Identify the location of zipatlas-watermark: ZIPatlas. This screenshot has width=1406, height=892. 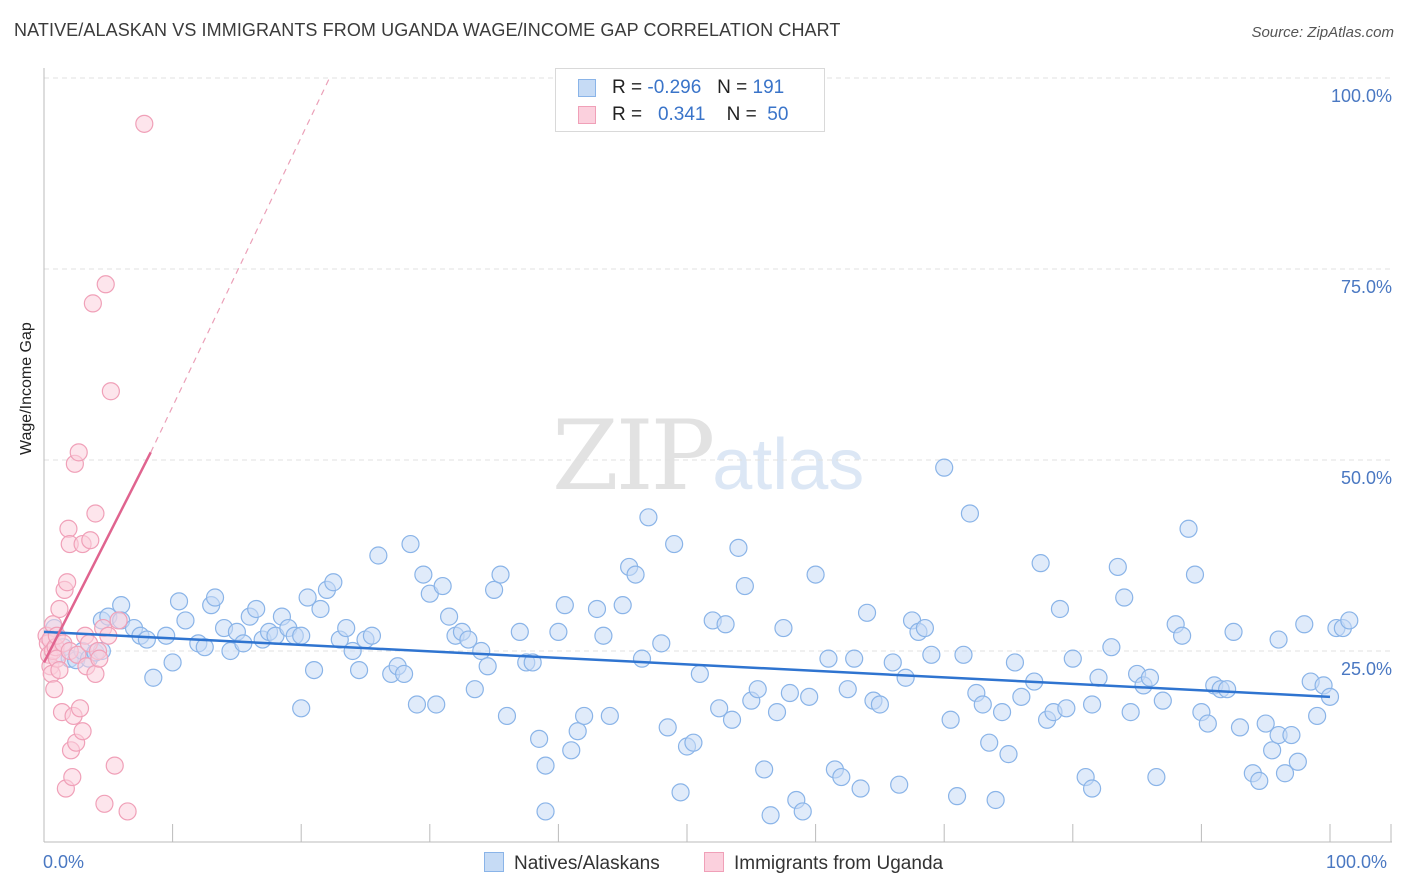
(708, 456).